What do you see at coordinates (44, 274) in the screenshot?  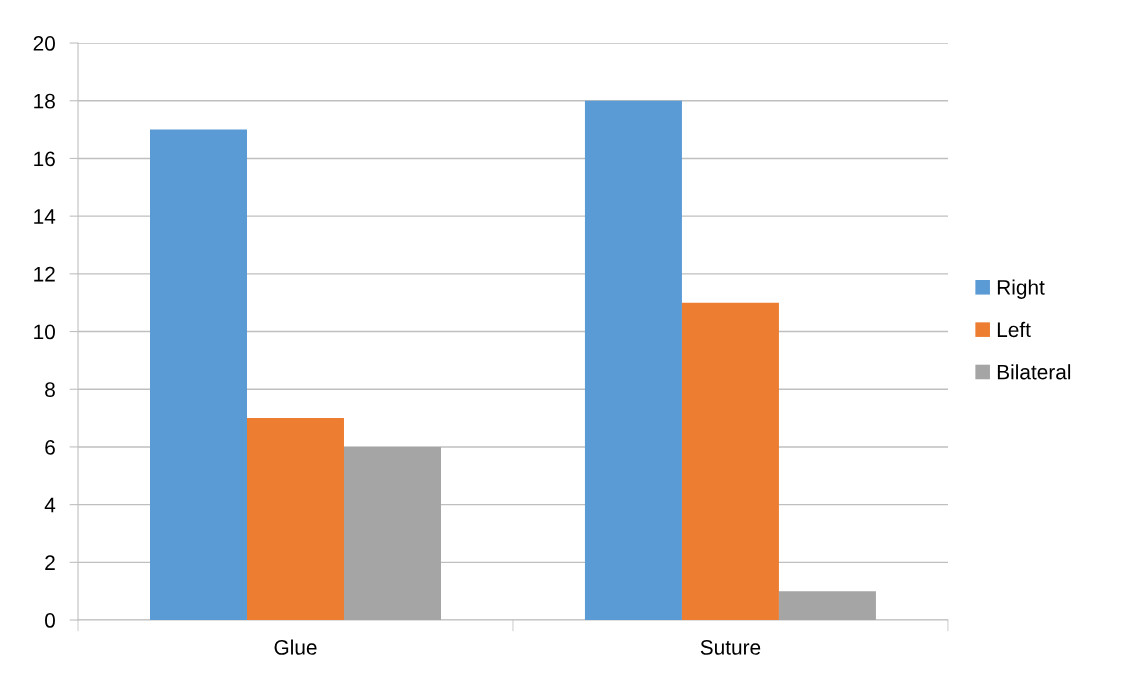 I see `y-tick-label: 12` at bounding box center [44, 274].